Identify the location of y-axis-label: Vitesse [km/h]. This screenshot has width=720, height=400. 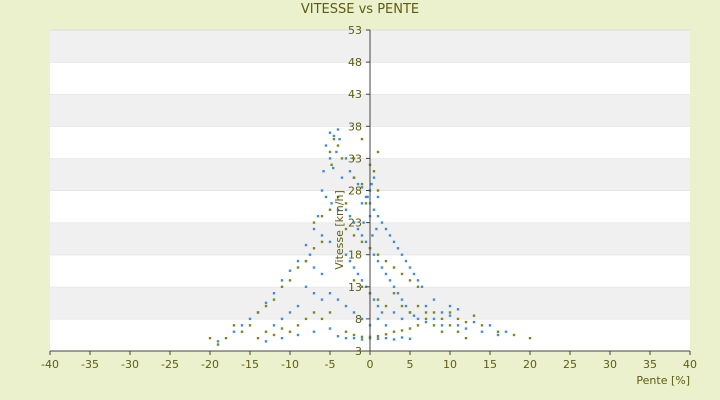
(339, 230).